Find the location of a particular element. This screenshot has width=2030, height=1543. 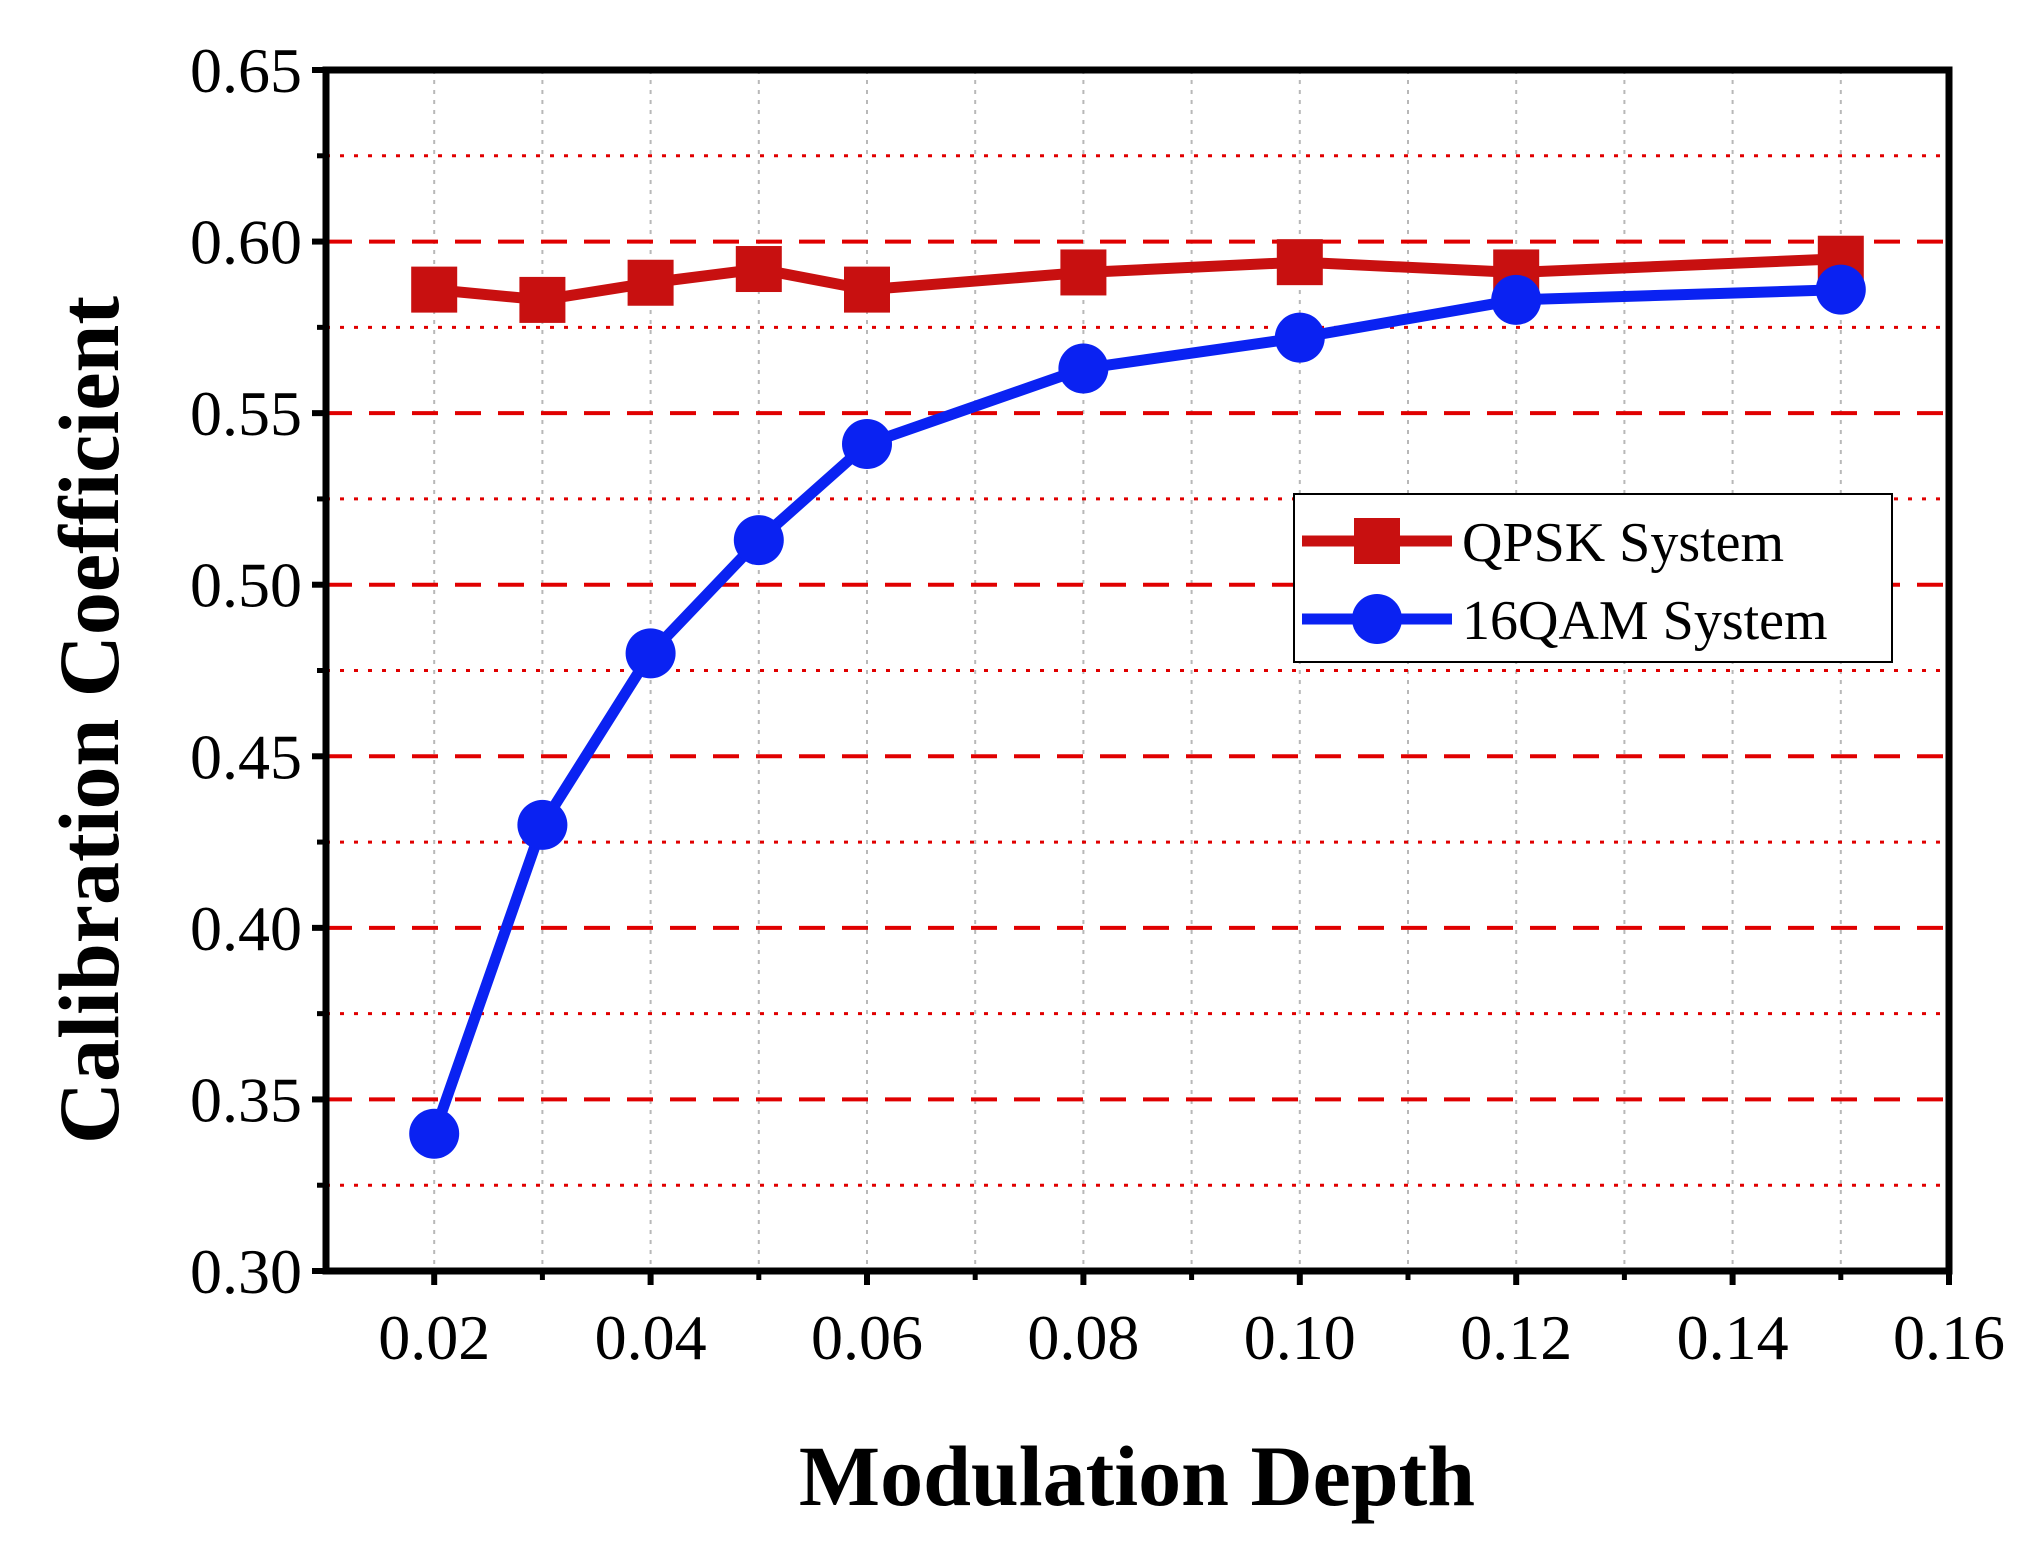

legend-16qam-label: 16QAM System is located at coordinates (1645, 621).